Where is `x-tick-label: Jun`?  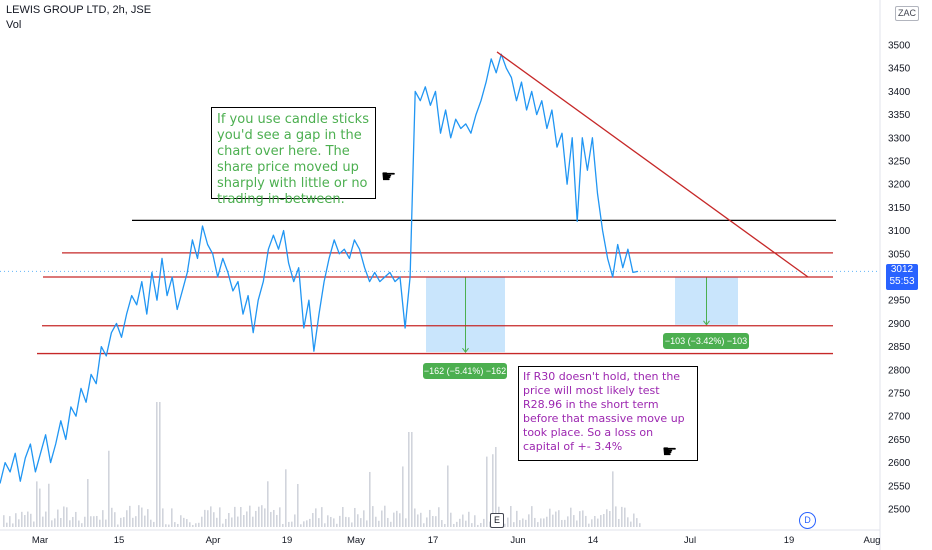 x-tick-label: Jun is located at coordinates (517, 540).